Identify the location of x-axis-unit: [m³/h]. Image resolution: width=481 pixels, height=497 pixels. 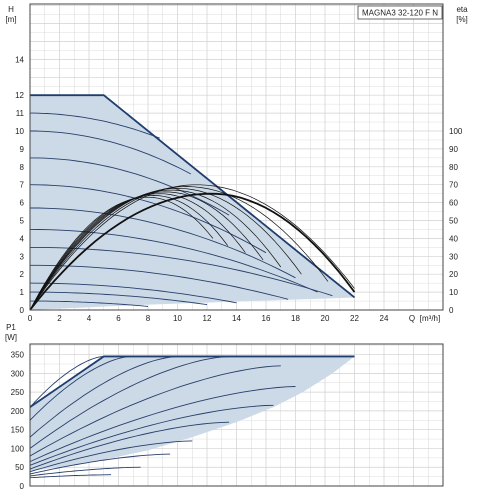
(430, 318).